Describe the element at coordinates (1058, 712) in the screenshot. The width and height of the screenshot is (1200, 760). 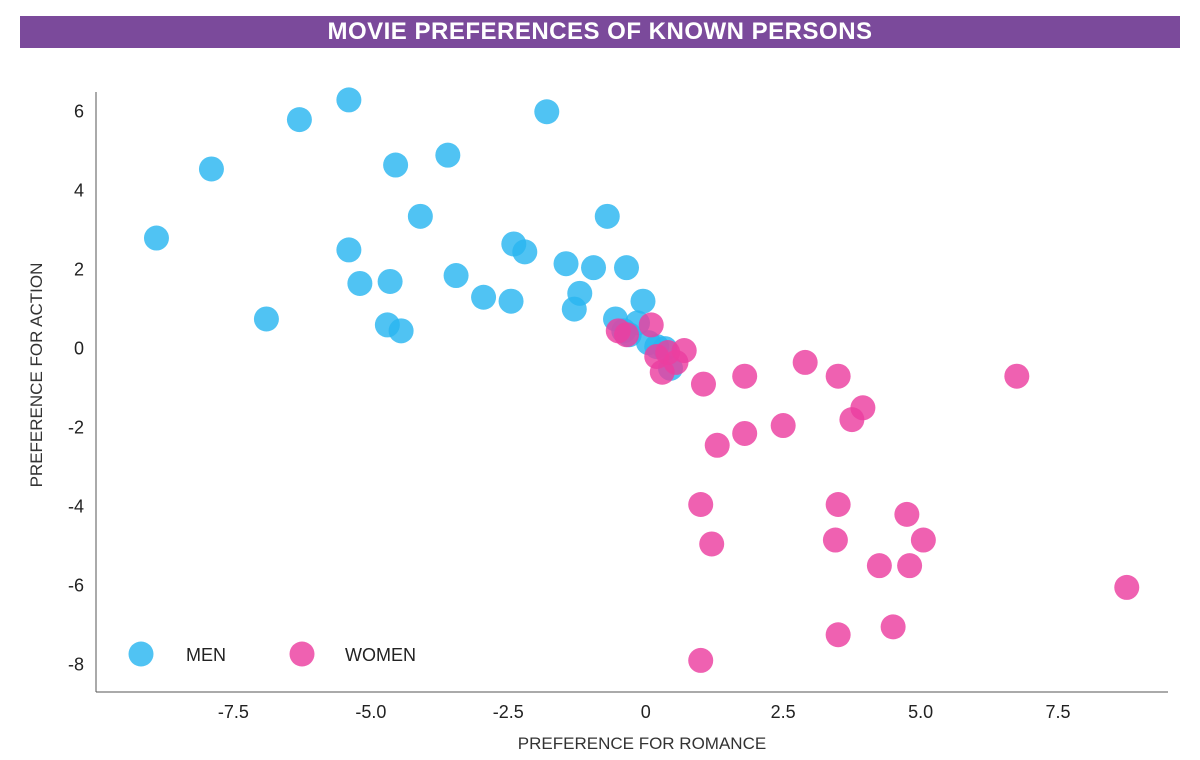
I see `x-tick-label: 7.5` at that location.